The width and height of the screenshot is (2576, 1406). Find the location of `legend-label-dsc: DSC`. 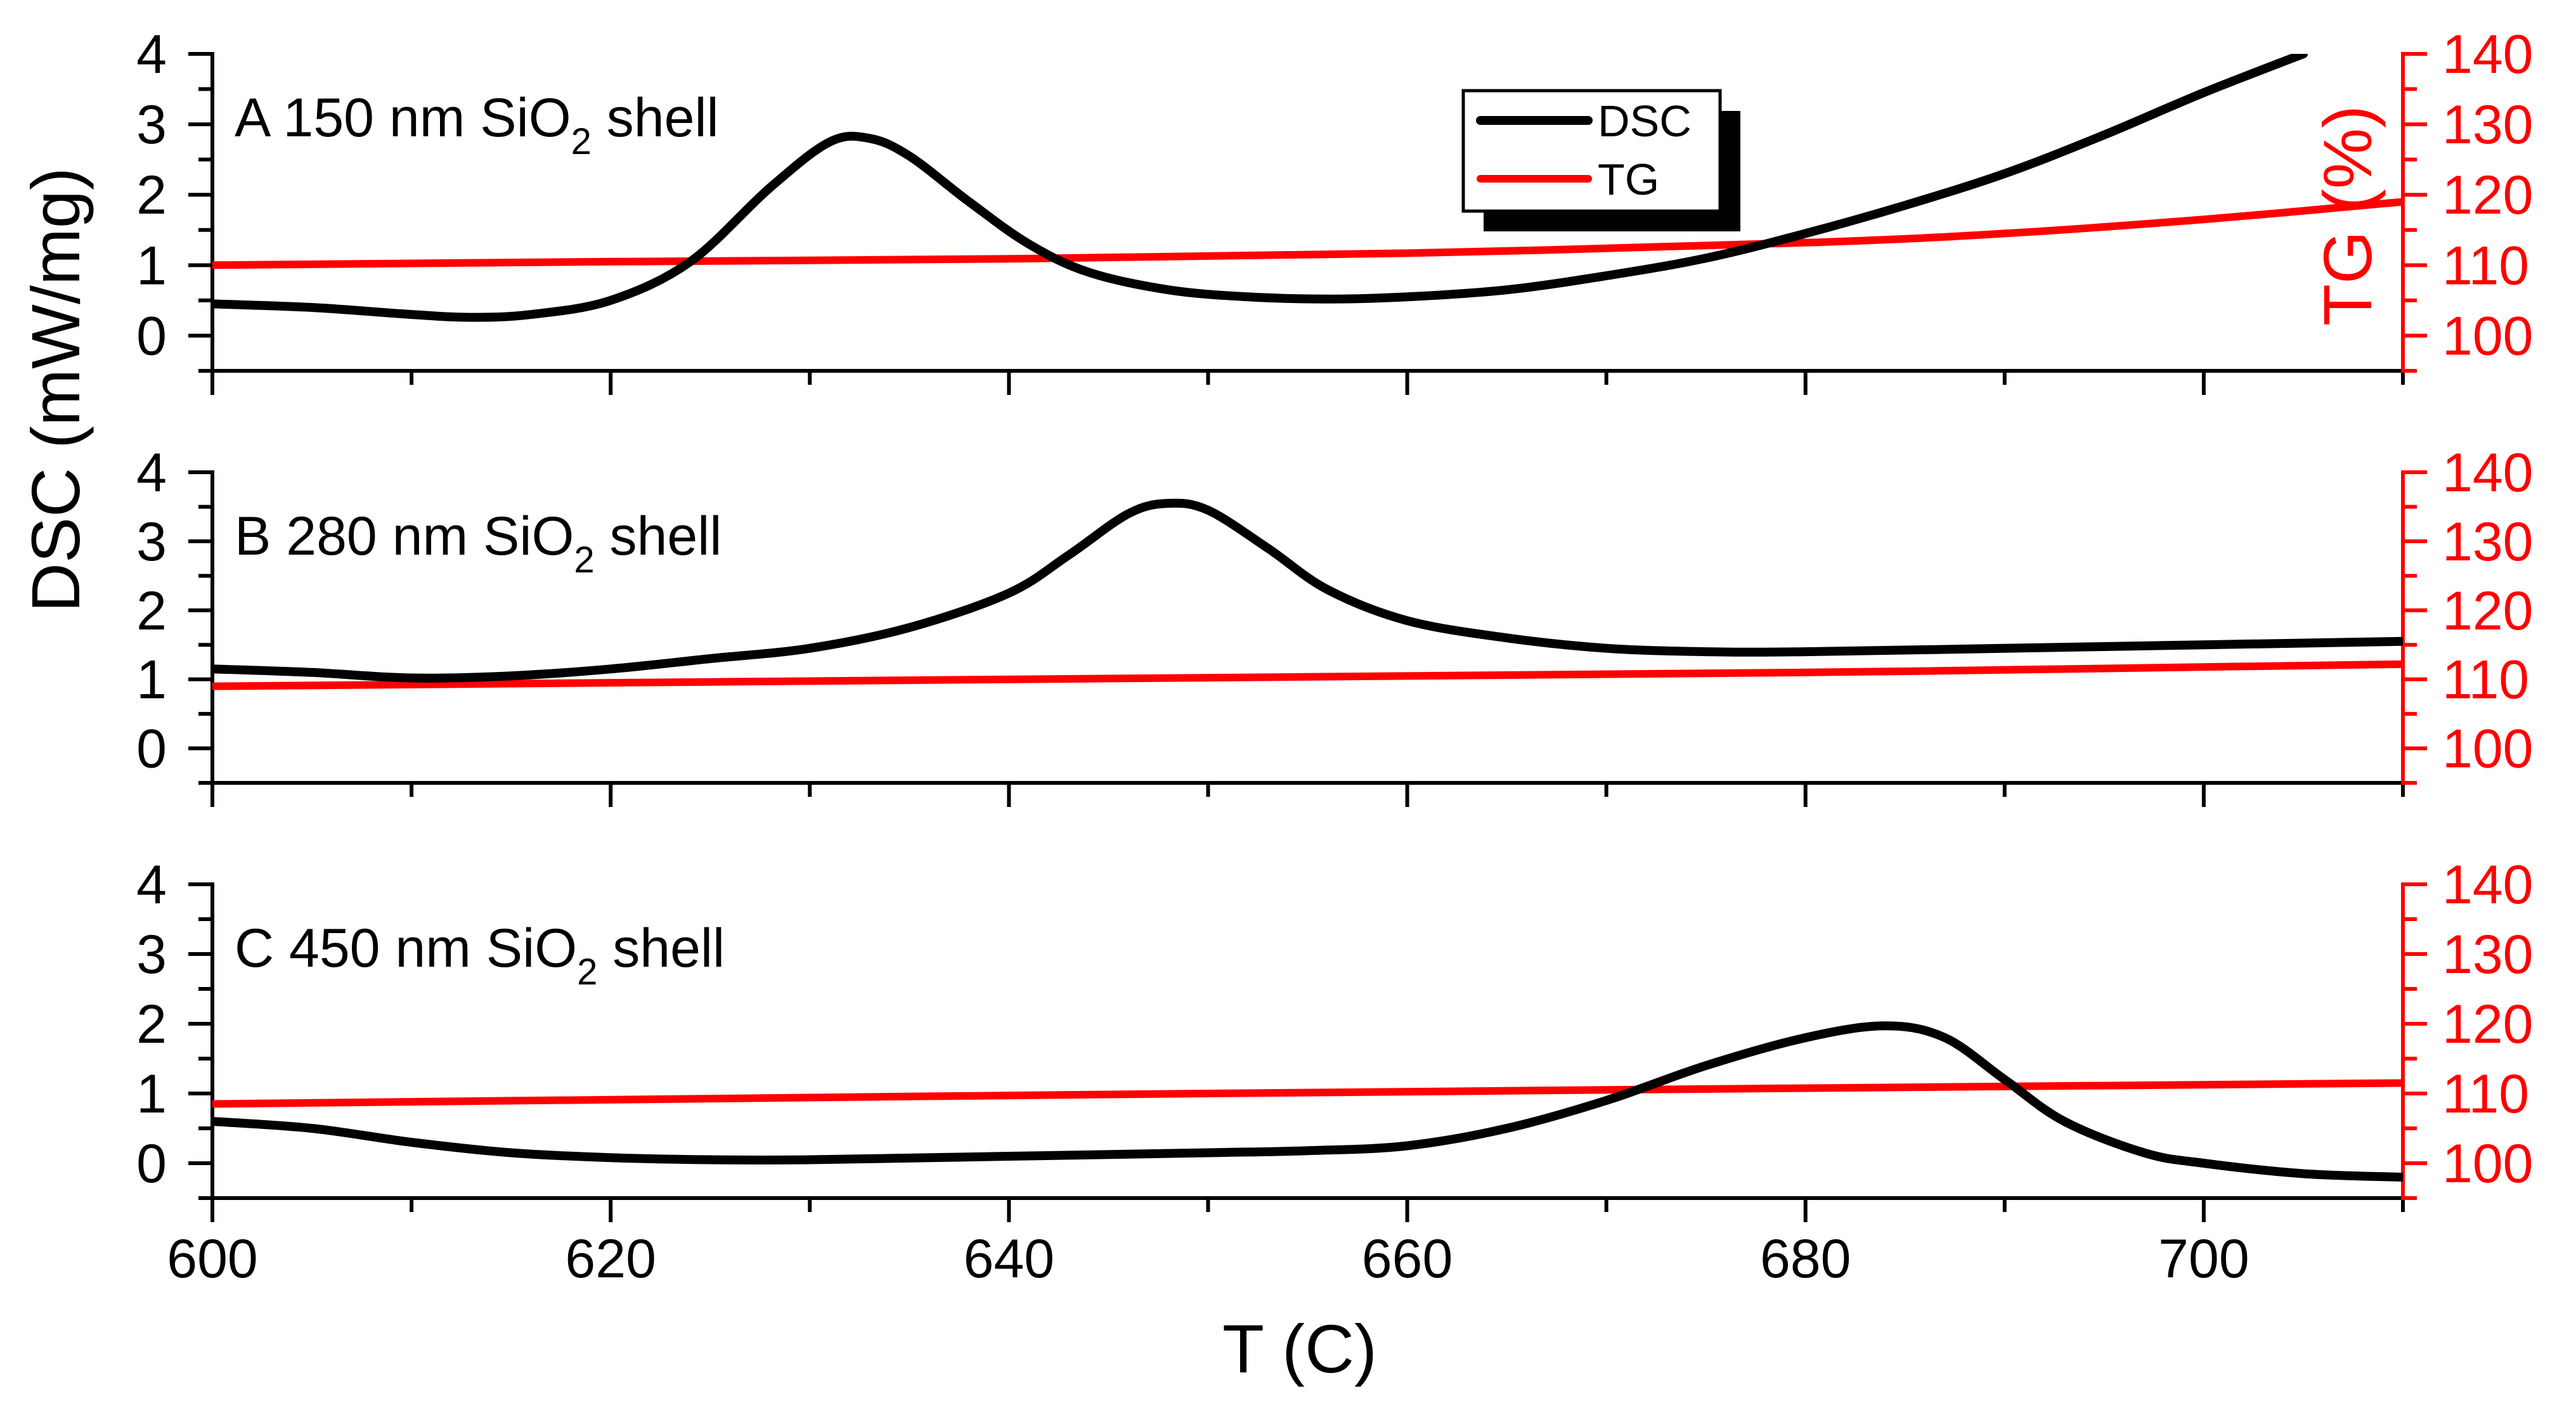

legend-label-dsc: DSC is located at coordinates (1645, 121).